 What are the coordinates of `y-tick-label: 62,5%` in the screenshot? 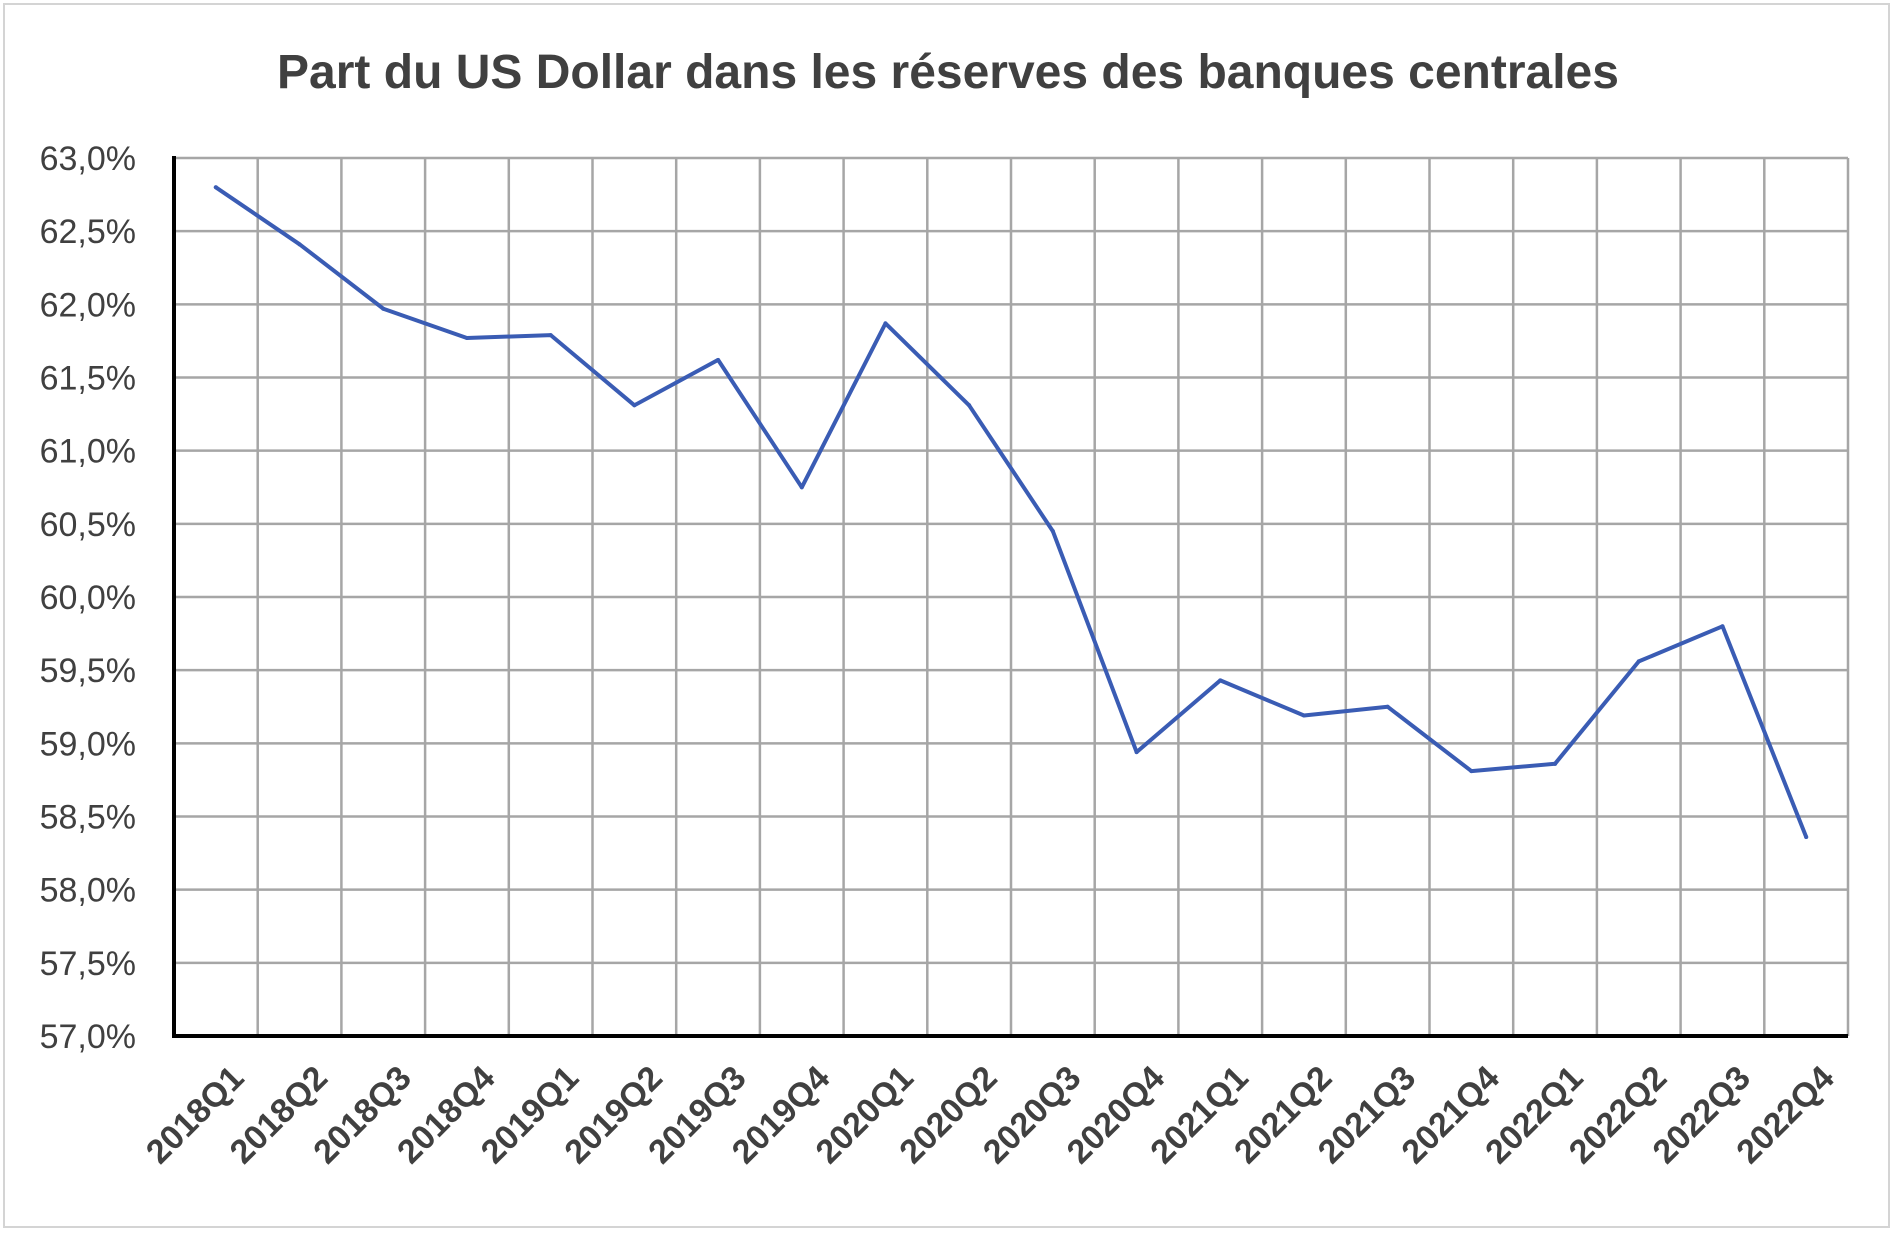 It's located at (88, 232).